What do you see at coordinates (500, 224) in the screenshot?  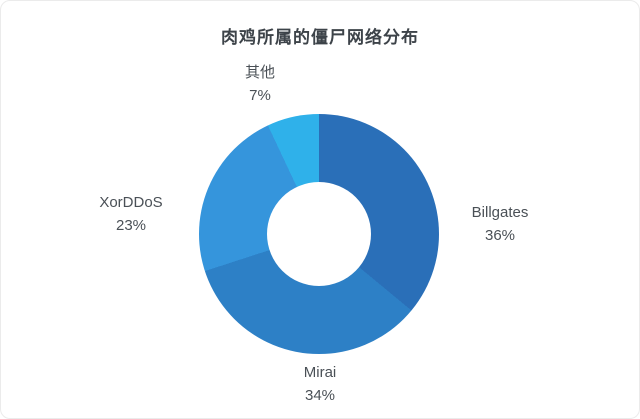 I see `slice-label-billgates: Billgates 36%` at bounding box center [500, 224].